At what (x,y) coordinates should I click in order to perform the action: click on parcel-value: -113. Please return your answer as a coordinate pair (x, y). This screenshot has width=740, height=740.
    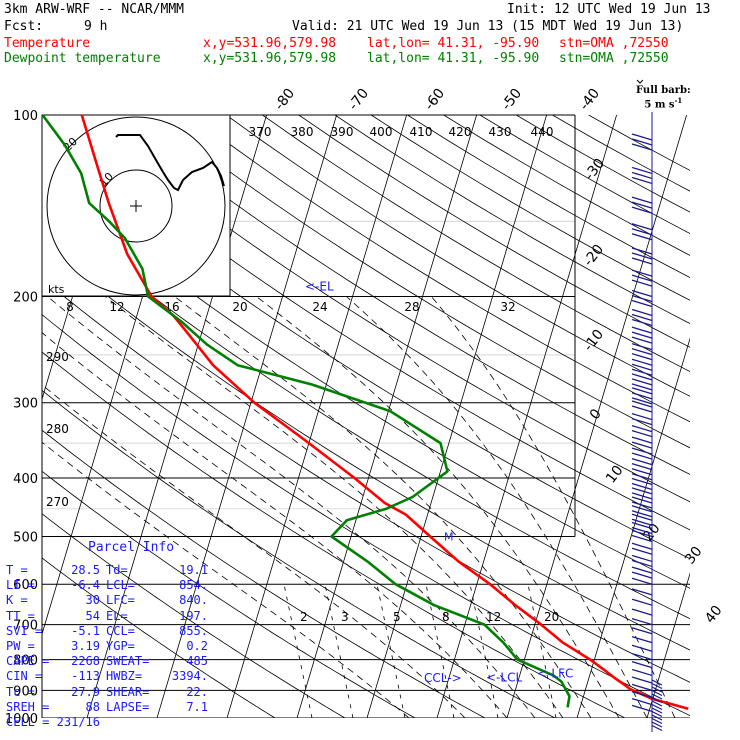
    Looking at the image, I should click on (85, 676).